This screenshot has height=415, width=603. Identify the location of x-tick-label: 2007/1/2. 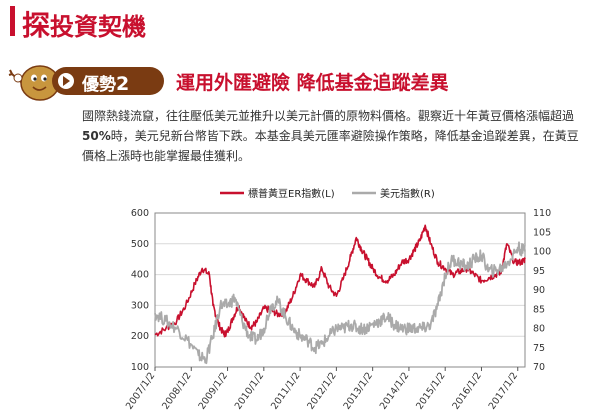
(140, 390).